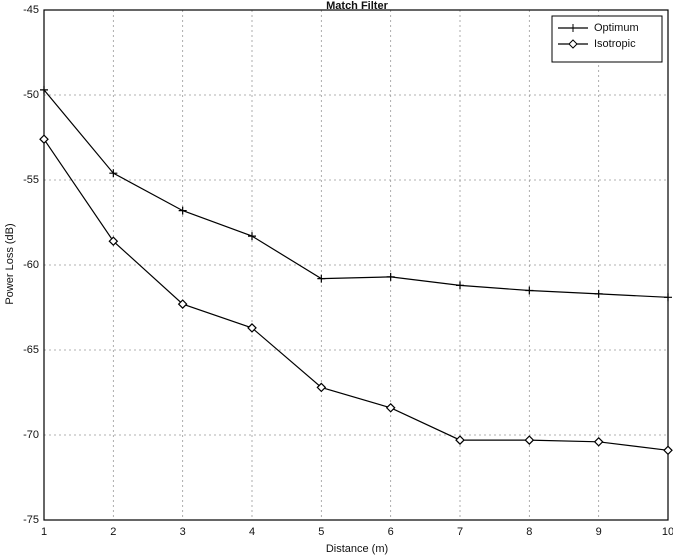  I want to click on legend-box, so click(607, 39).